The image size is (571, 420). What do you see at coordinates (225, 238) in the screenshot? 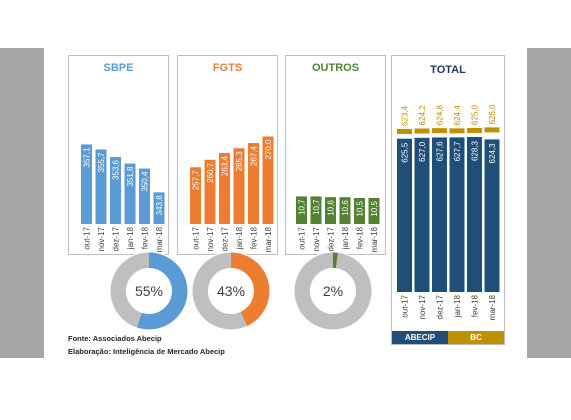
I see `fgts-category-label: dez-17` at bounding box center [225, 238].